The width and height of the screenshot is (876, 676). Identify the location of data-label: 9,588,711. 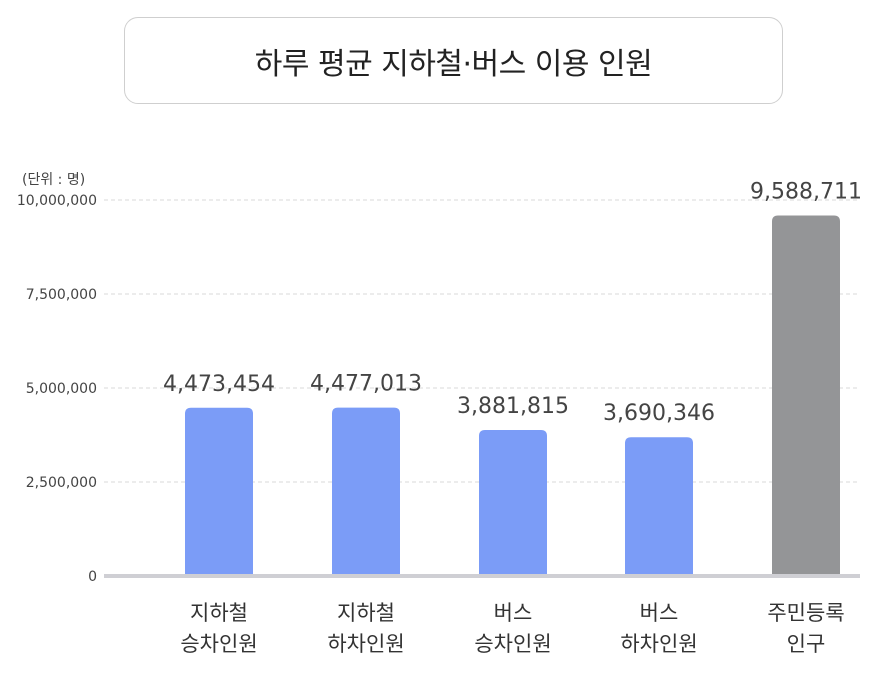
(806, 191).